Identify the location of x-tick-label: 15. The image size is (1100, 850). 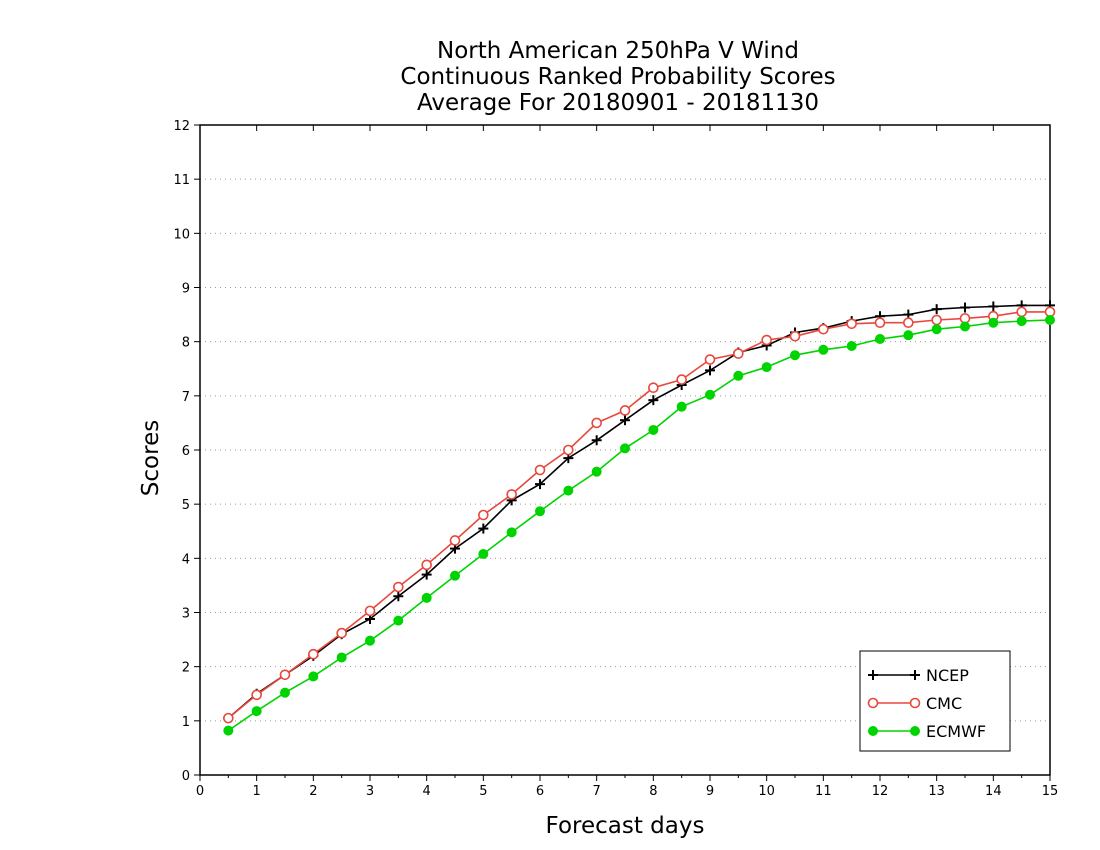
(1050, 791).